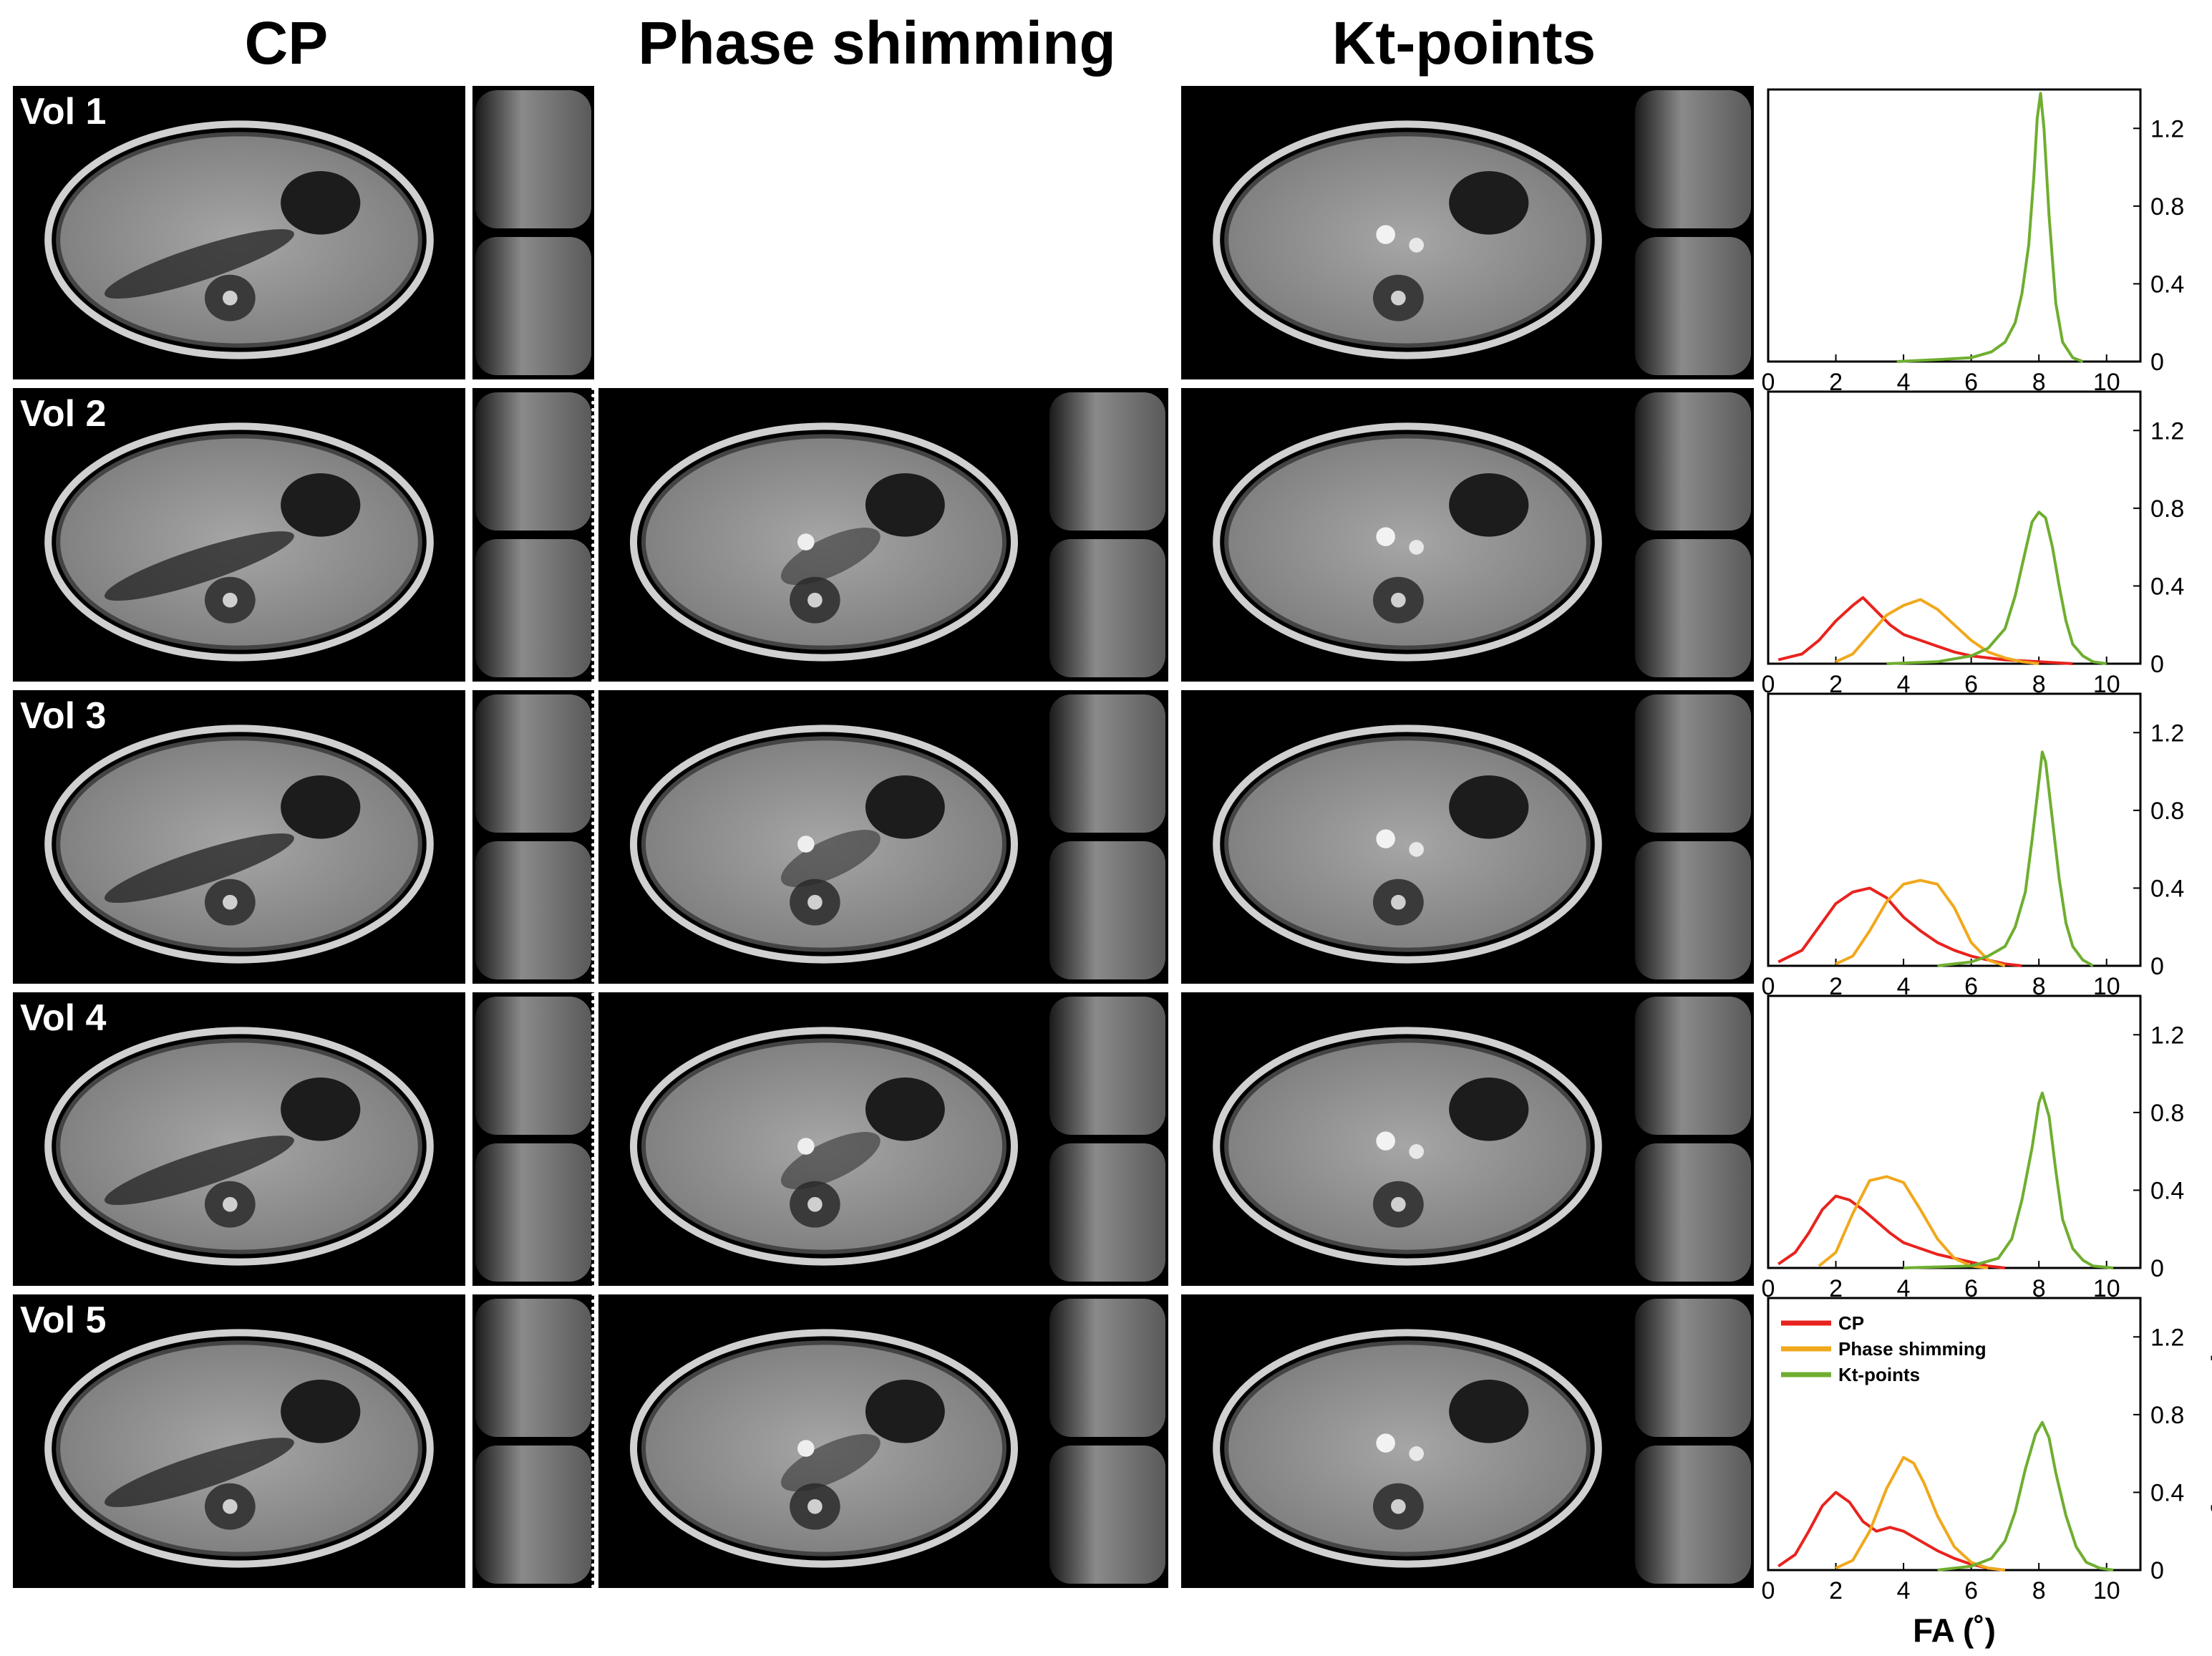 This screenshot has height=1656, width=2212. Describe the element at coordinates (1464, 43) in the screenshot. I see `column-title-kt-points: Kt-points` at that location.